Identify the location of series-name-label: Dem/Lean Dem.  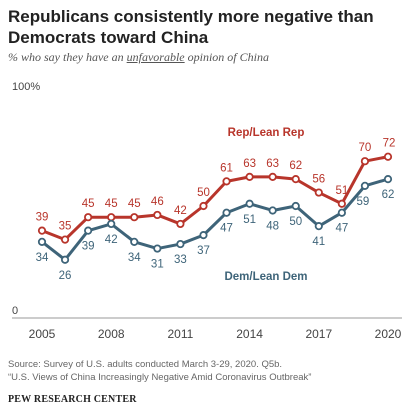
(265, 277).